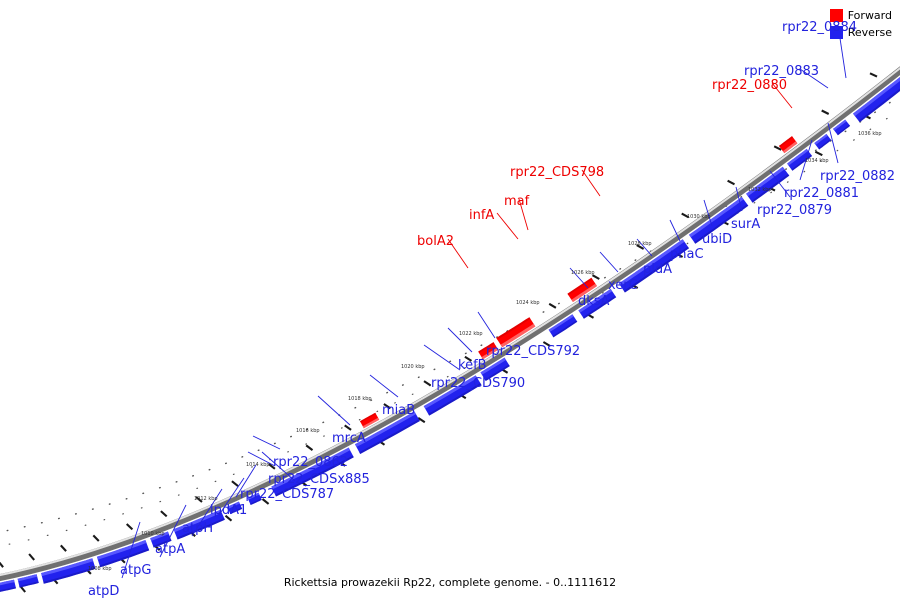  I want to click on gene-label-rpr22-cds792: rpr22_CDS792, so click(533, 351).